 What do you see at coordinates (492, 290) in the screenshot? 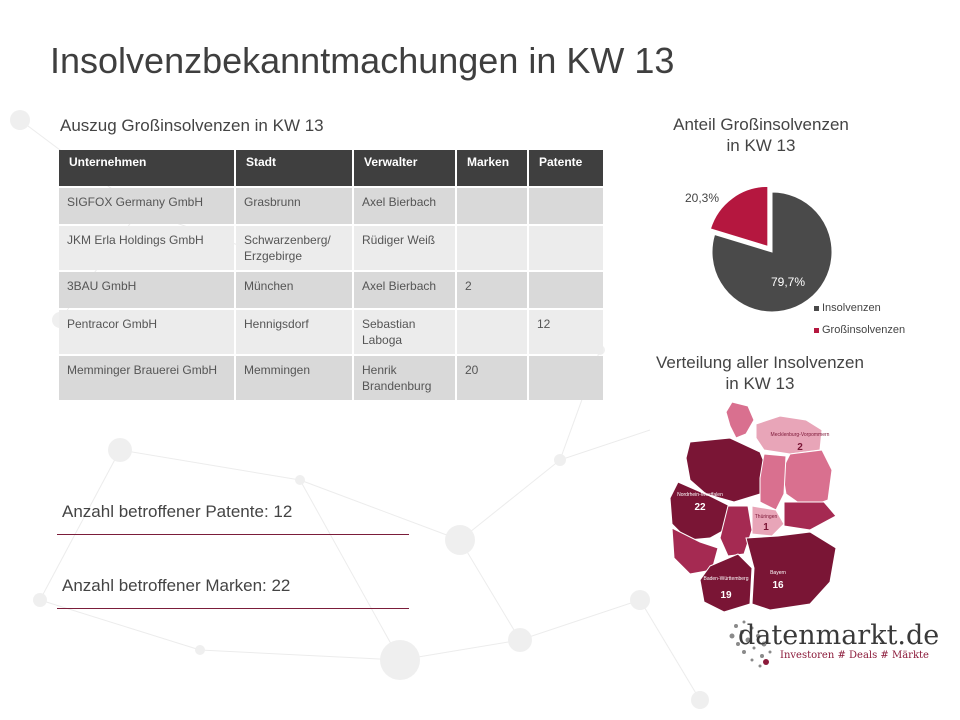
I see `table-cell: 2` at bounding box center [492, 290].